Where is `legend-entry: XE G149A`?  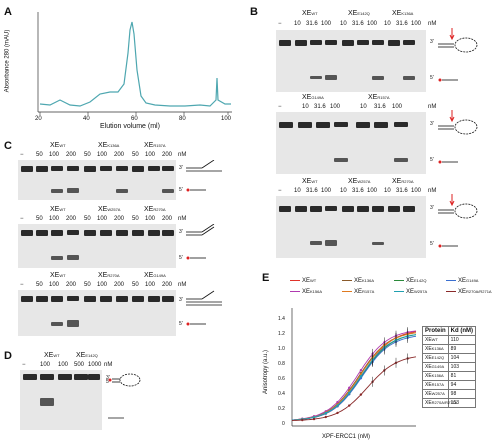
legend-entry: XE G149A is located at coordinates (462, 281).